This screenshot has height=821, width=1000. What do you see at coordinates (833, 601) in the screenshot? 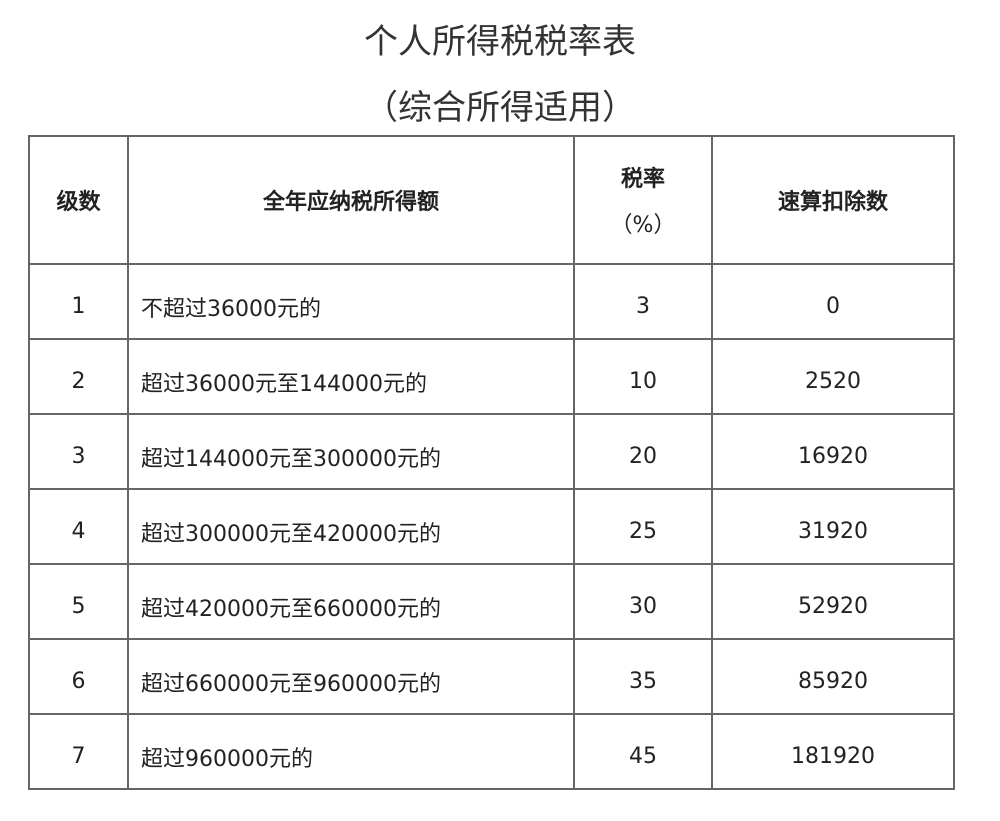
I see `cell-deduction: 52920` at bounding box center [833, 601].